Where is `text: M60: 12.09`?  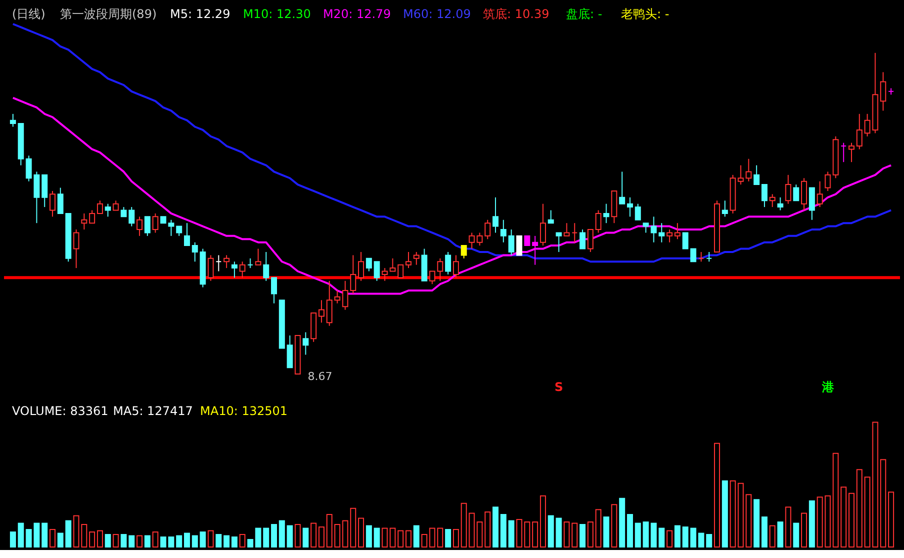
text: M60: 12.09 is located at coordinates (437, 14).